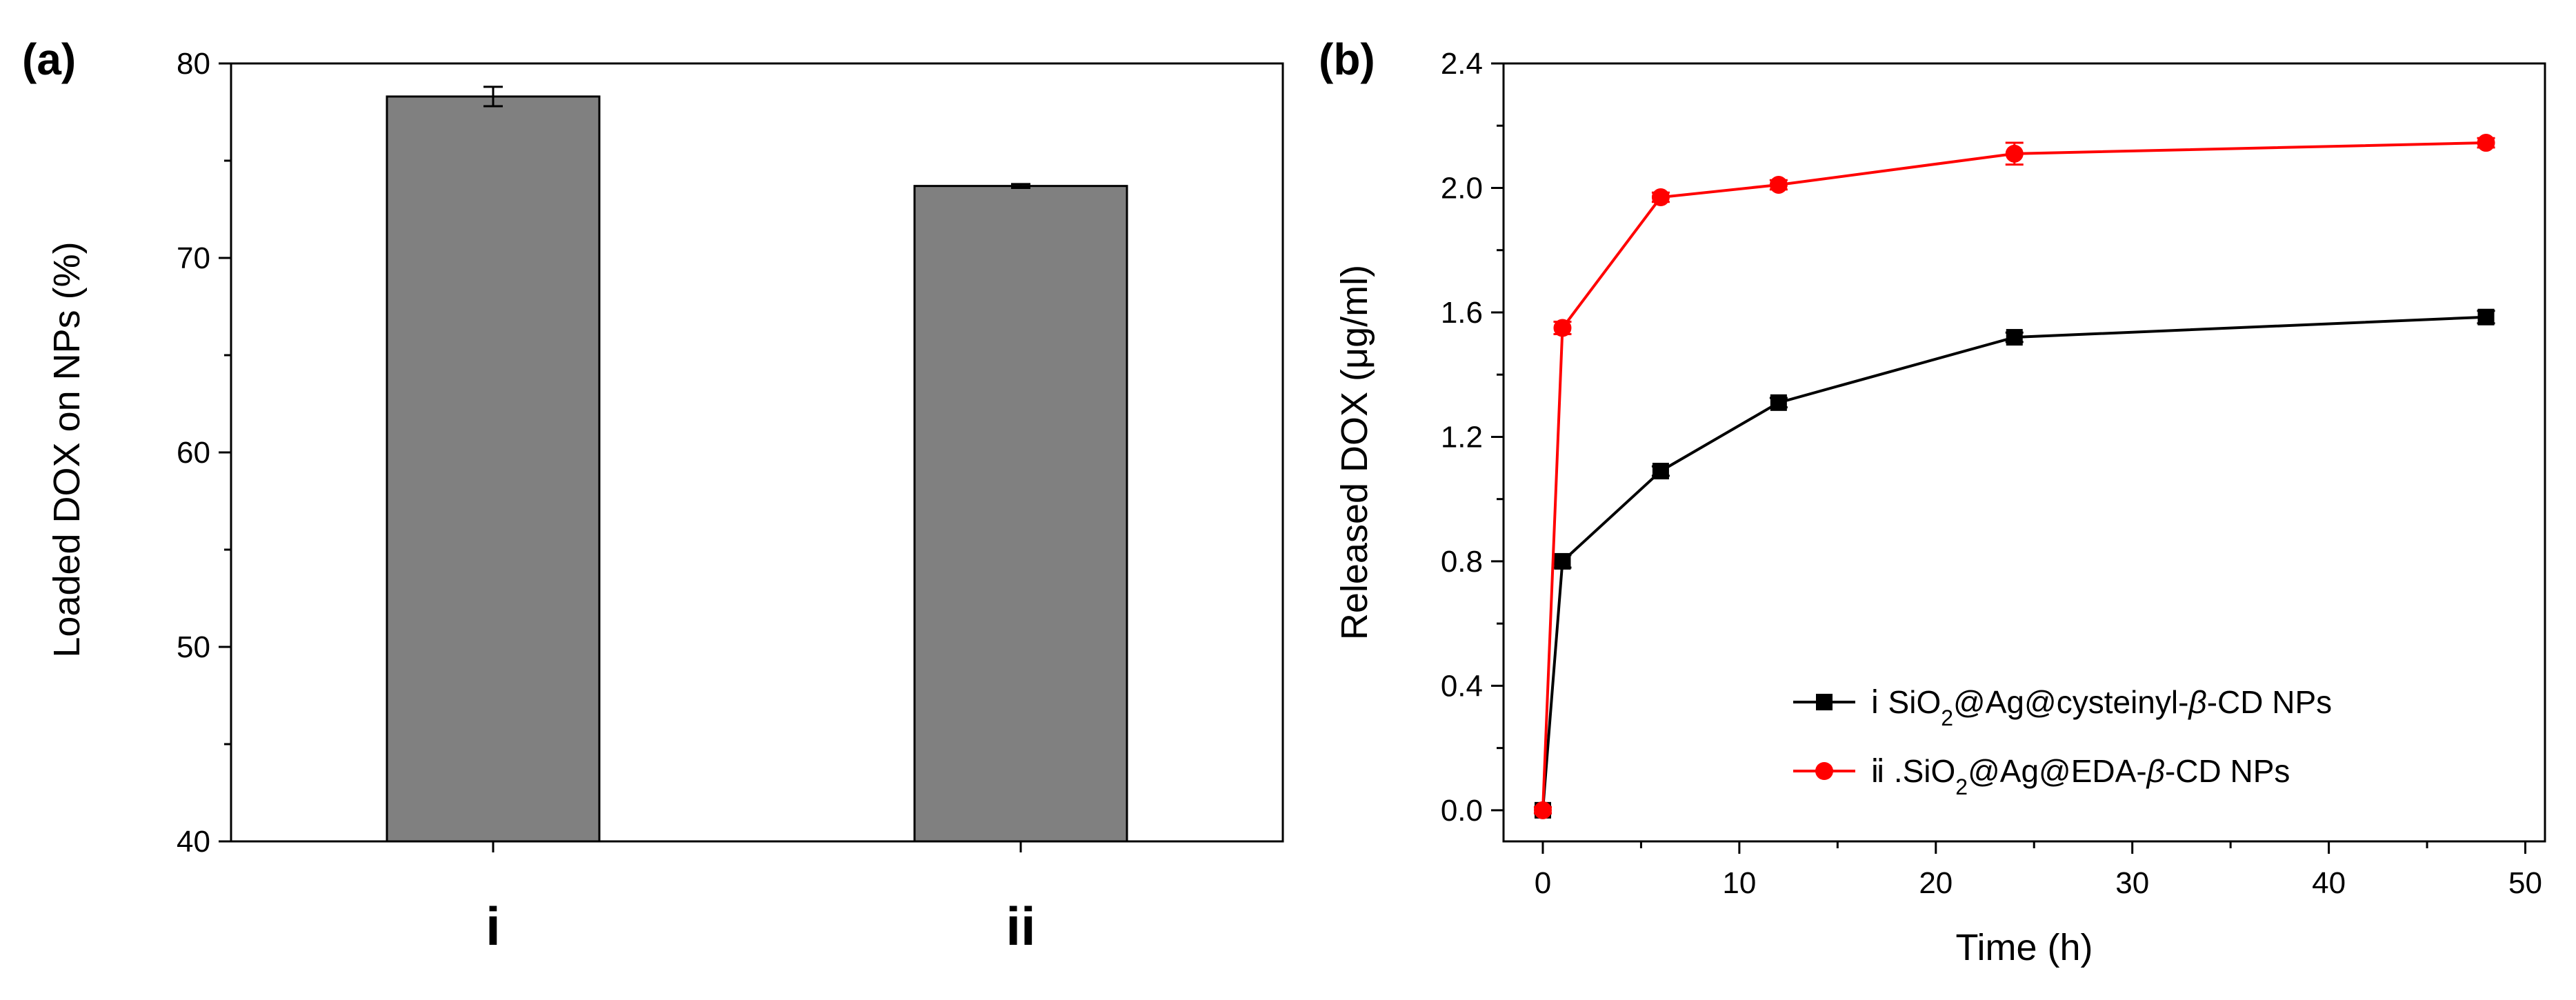 This screenshot has width=2576, height=1000. What do you see at coordinates (1462, 562) in the screenshot?
I see `y-tick-label: 0.8` at bounding box center [1462, 562].